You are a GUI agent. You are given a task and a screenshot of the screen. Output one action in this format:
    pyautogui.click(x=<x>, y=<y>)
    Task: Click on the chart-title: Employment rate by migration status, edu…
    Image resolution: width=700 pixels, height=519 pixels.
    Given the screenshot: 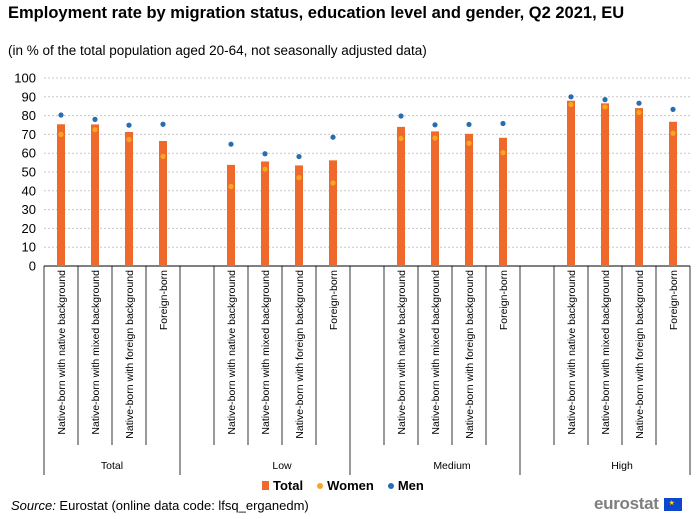 What is the action you would take?
    pyautogui.click(x=316, y=13)
    